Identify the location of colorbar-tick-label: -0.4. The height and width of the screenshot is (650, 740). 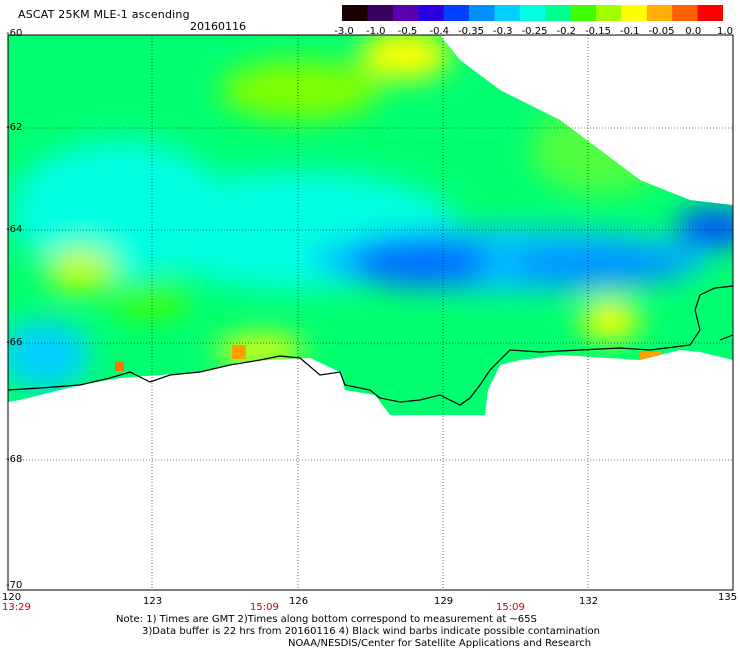
(439, 31).